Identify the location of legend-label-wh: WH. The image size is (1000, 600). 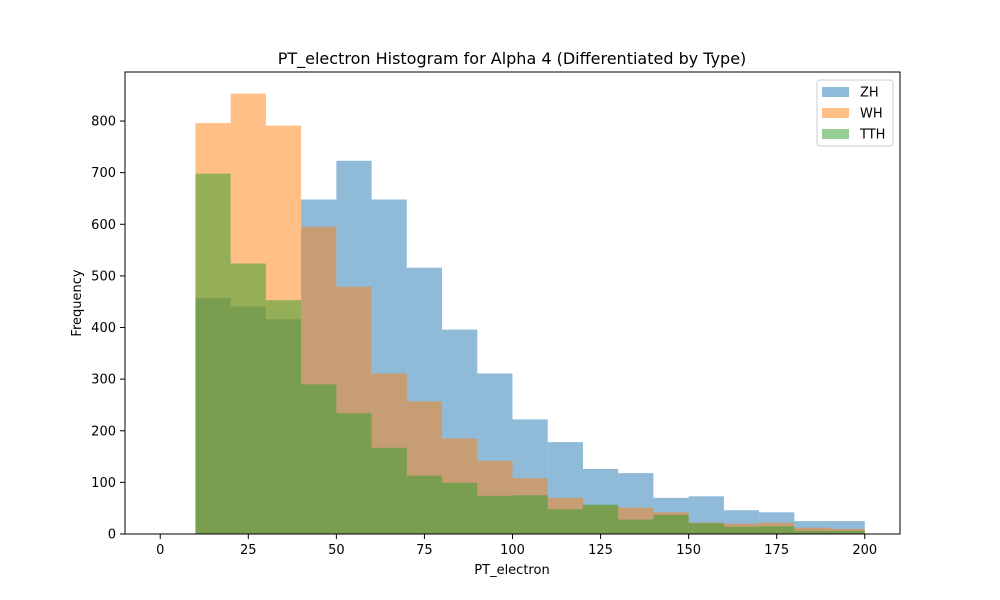
(871, 114).